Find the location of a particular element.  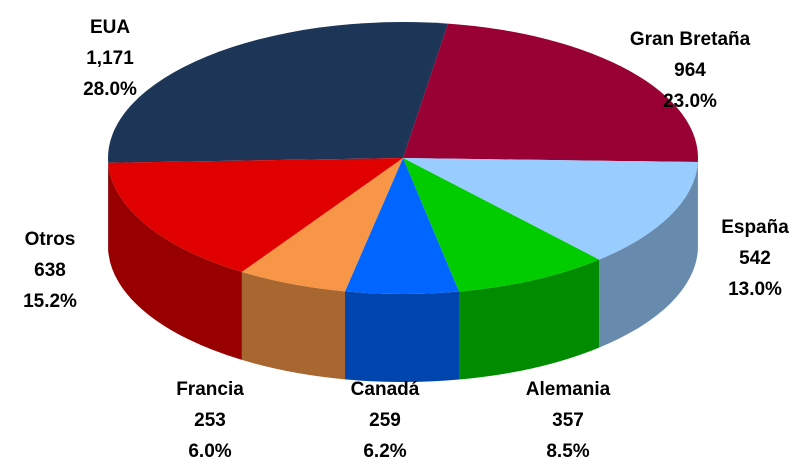

percentage-label: 6.2% is located at coordinates (384, 451).